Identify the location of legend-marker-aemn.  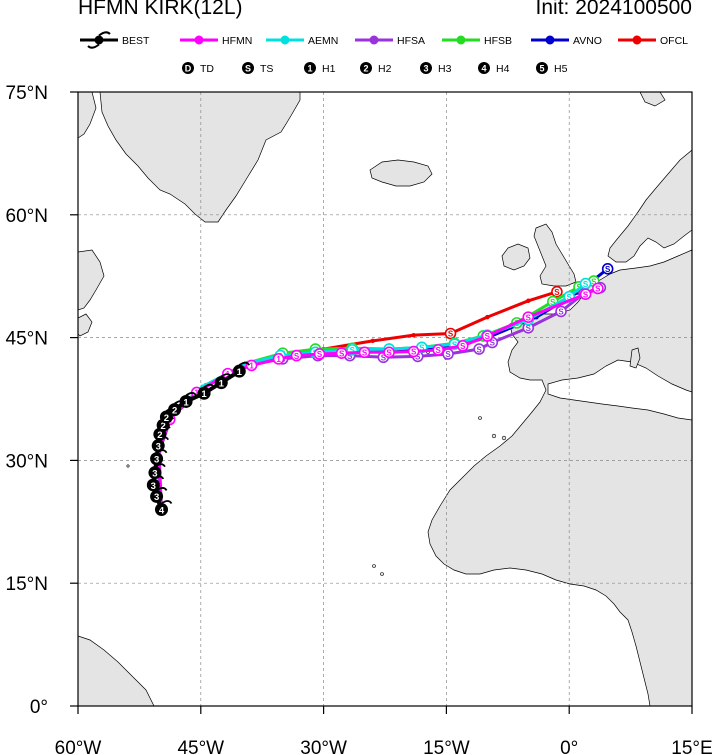
(285, 40).